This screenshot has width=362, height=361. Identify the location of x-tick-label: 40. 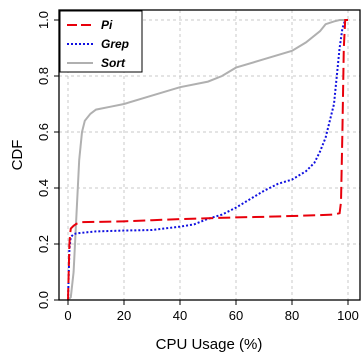
(180, 315).